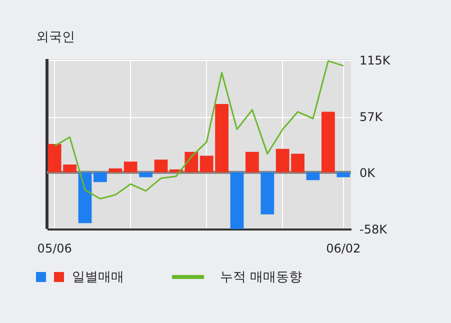  I want to click on legend-label: 일별매매, so click(98, 277).